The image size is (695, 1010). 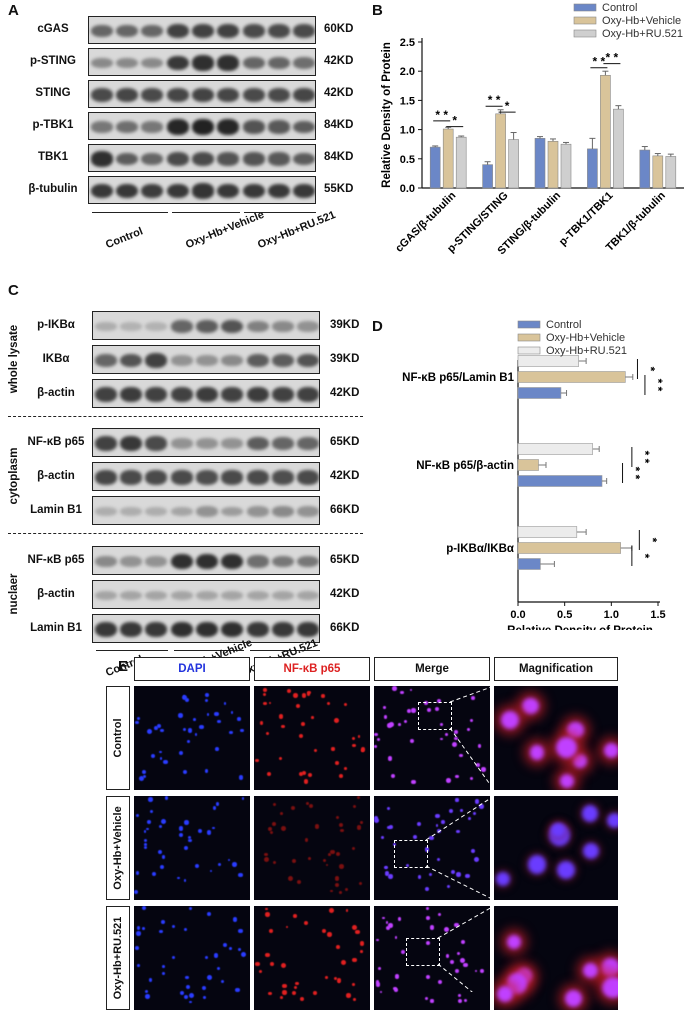 I want to click on y-axis-label: Relative Density of Protein, so click(x=387, y=115).